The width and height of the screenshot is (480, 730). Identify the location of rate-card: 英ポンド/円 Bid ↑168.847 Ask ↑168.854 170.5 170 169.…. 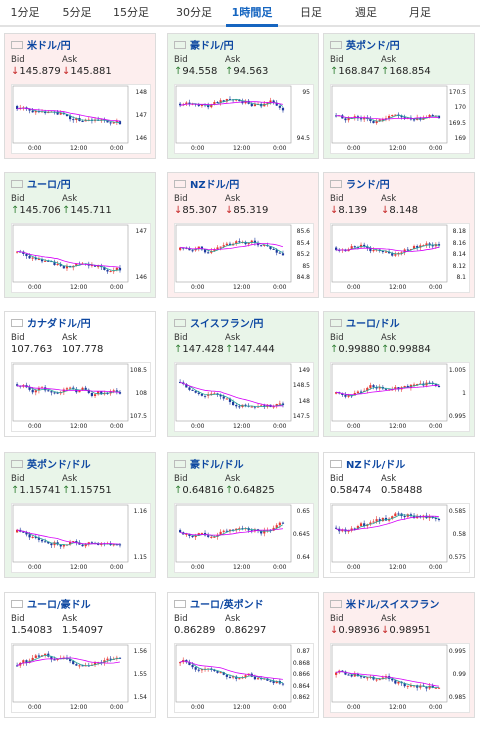
(399, 96).